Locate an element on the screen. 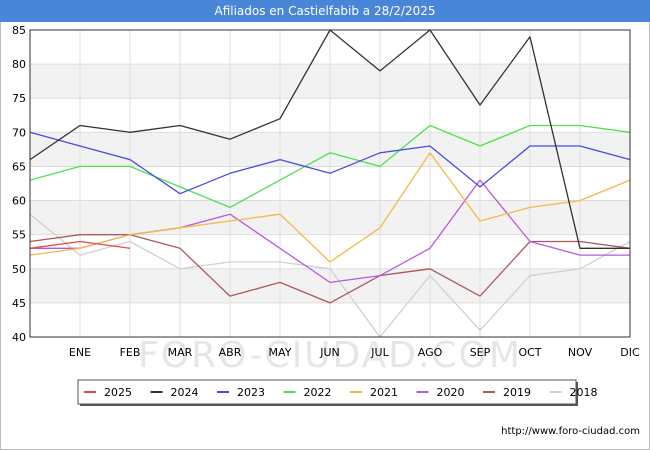  y-tick-label: 75 is located at coordinates (19, 98).